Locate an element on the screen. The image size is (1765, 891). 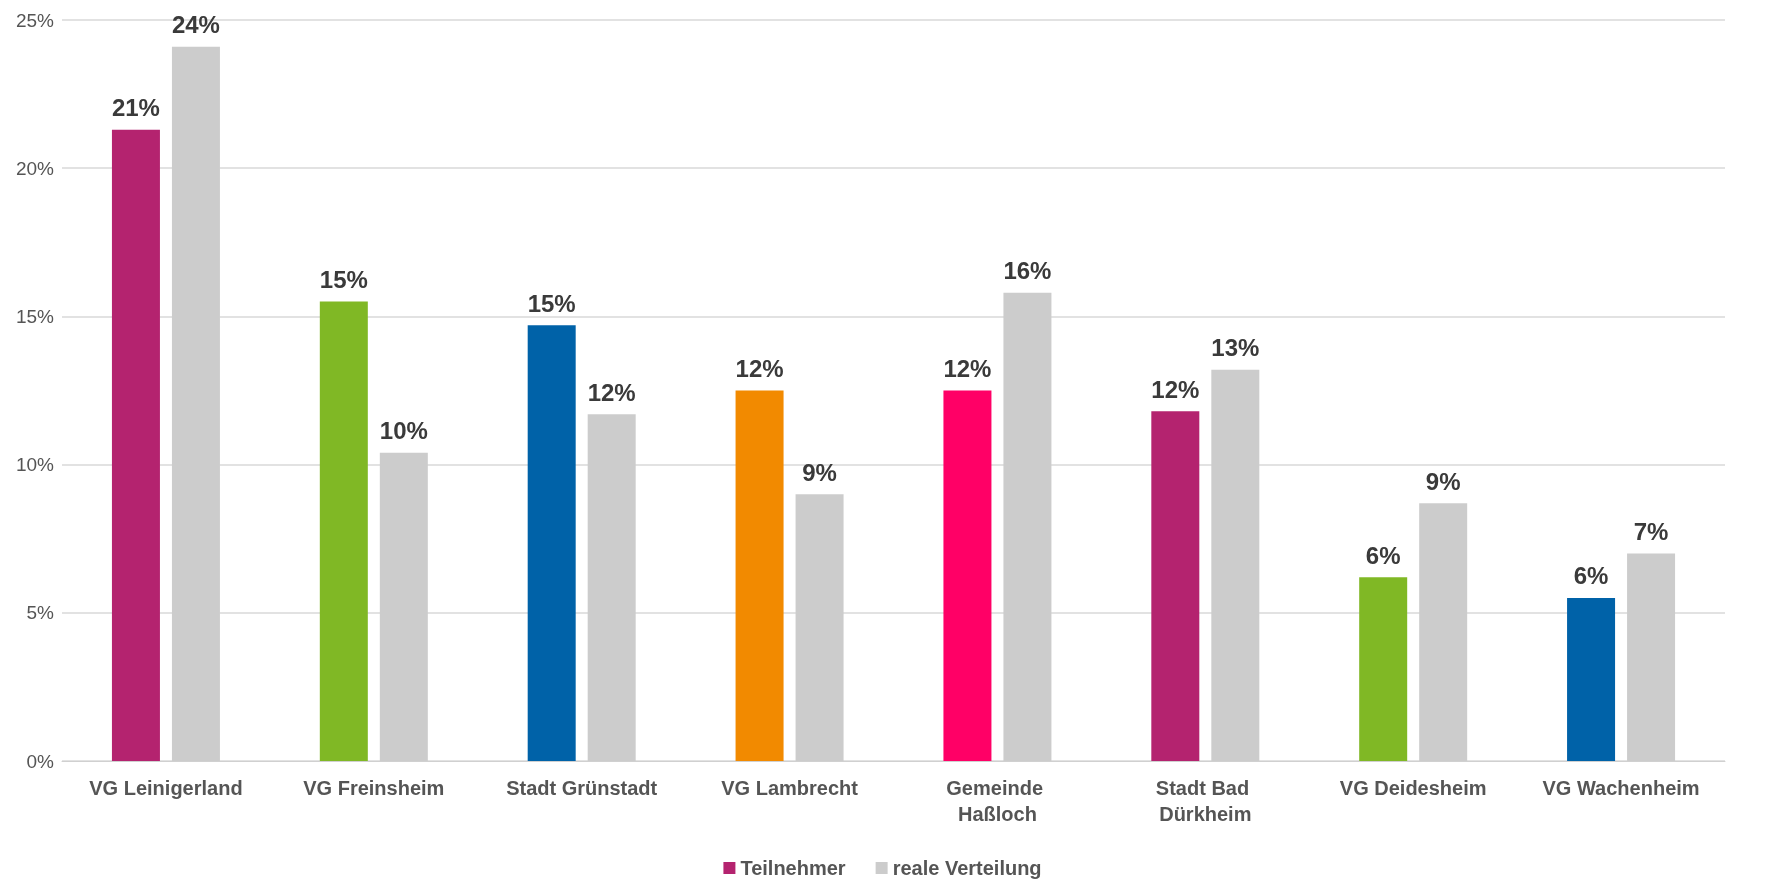
x-tick-label: VG Leinigerland is located at coordinates (166, 788).